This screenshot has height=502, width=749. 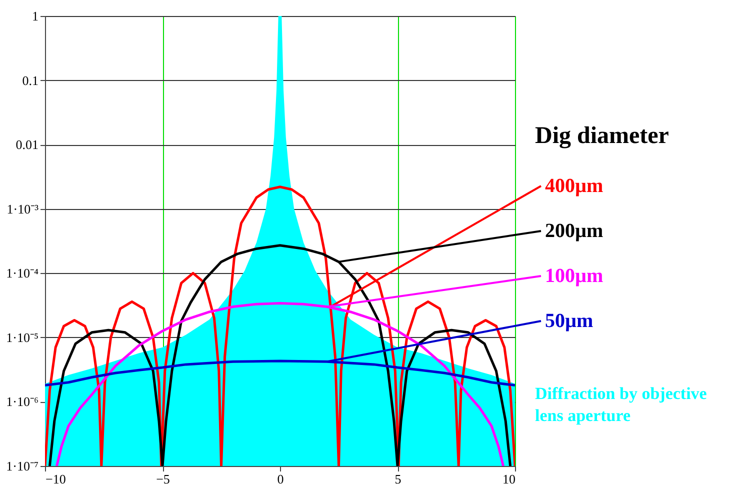 I want to click on text: 400µm, so click(x=574, y=186).